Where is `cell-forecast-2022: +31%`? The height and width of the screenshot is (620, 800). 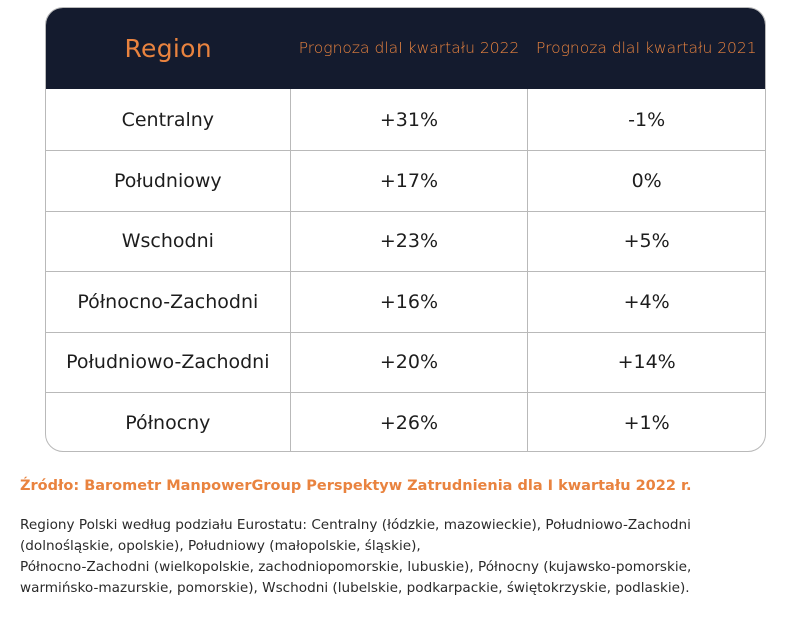 cell-forecast-2022: +31% is located at coordinates (408, 119).